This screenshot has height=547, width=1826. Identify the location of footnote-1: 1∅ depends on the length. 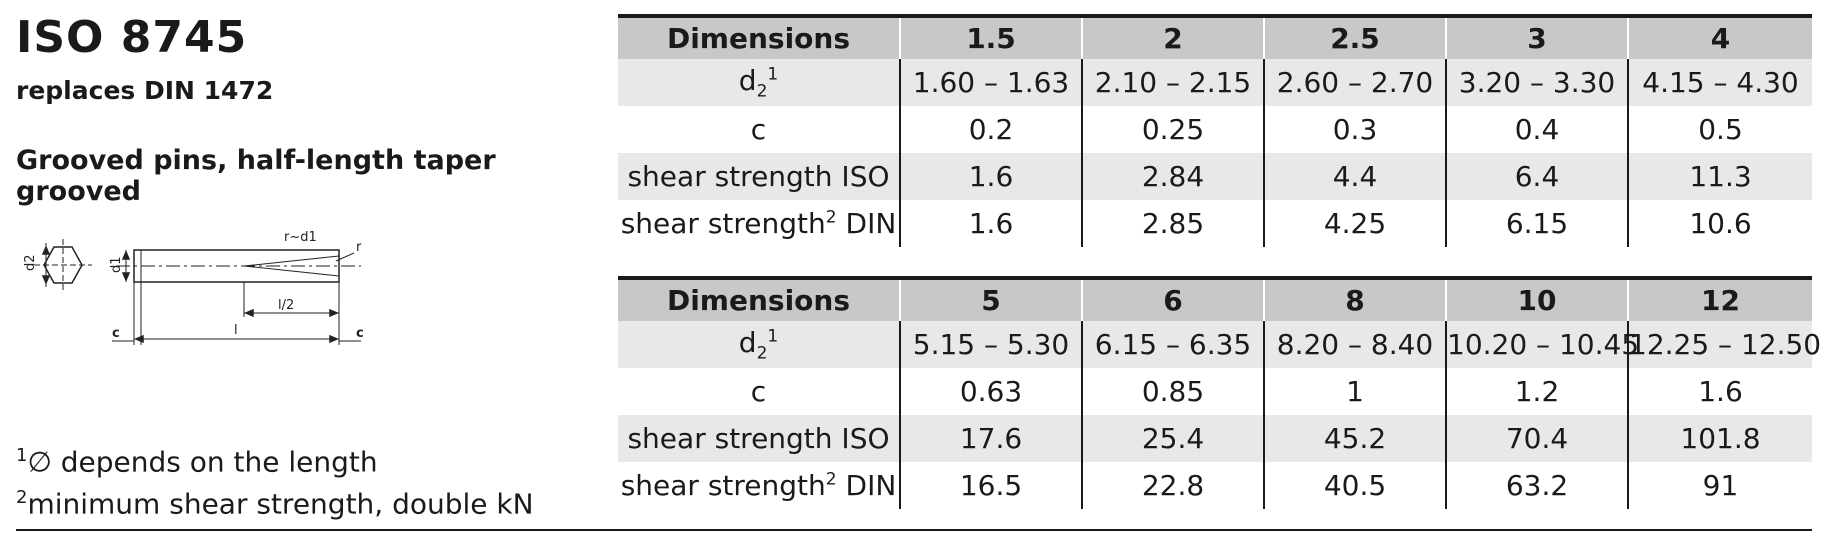
(197, 462).